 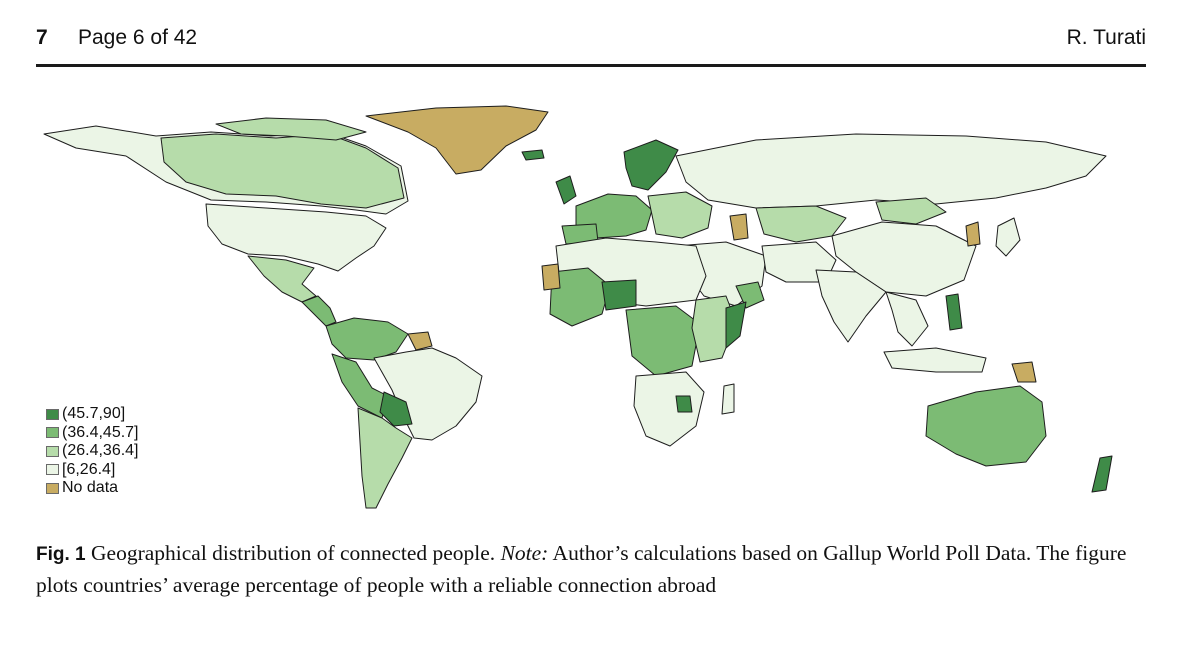 I want to click on region-caspian, so click(x=739, y=227).